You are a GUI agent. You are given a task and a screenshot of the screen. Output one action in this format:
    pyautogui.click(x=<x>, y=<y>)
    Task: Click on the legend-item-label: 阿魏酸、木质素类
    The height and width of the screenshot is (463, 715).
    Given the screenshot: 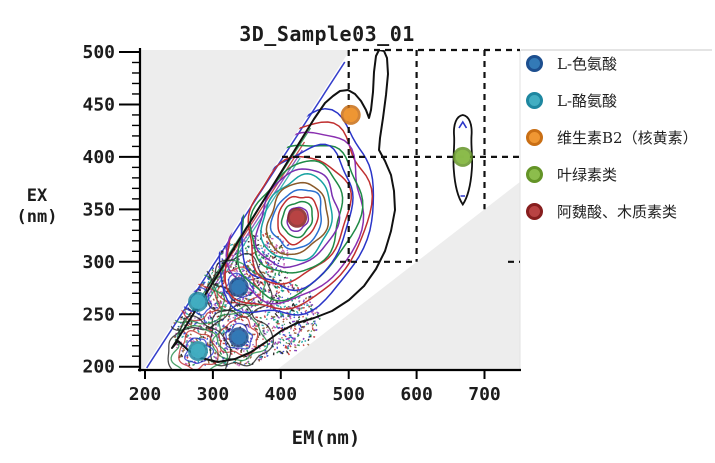 What is the action you would take?
    pyautogui.click(x=617, y=212)
    